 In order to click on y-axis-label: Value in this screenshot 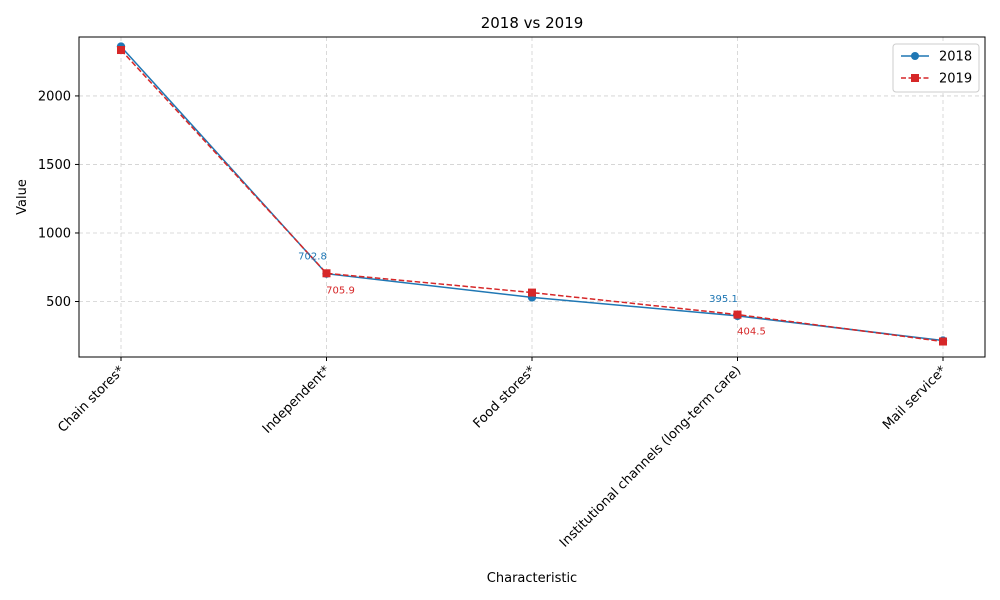, I will do `click(22, 197)`.